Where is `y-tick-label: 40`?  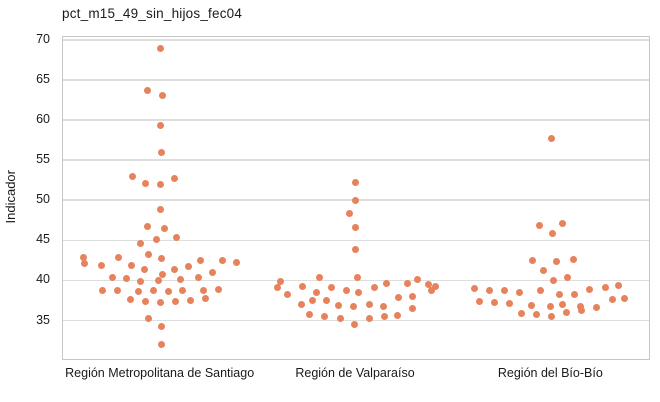
y-tick-label: 40 is located at coordinates (43, 279).